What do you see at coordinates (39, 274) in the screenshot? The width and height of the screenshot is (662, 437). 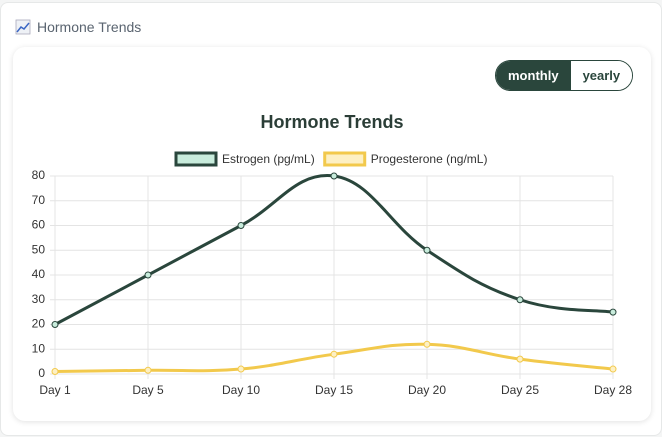 I see `y-tick-label: 40` at bounding box center [39, 274].